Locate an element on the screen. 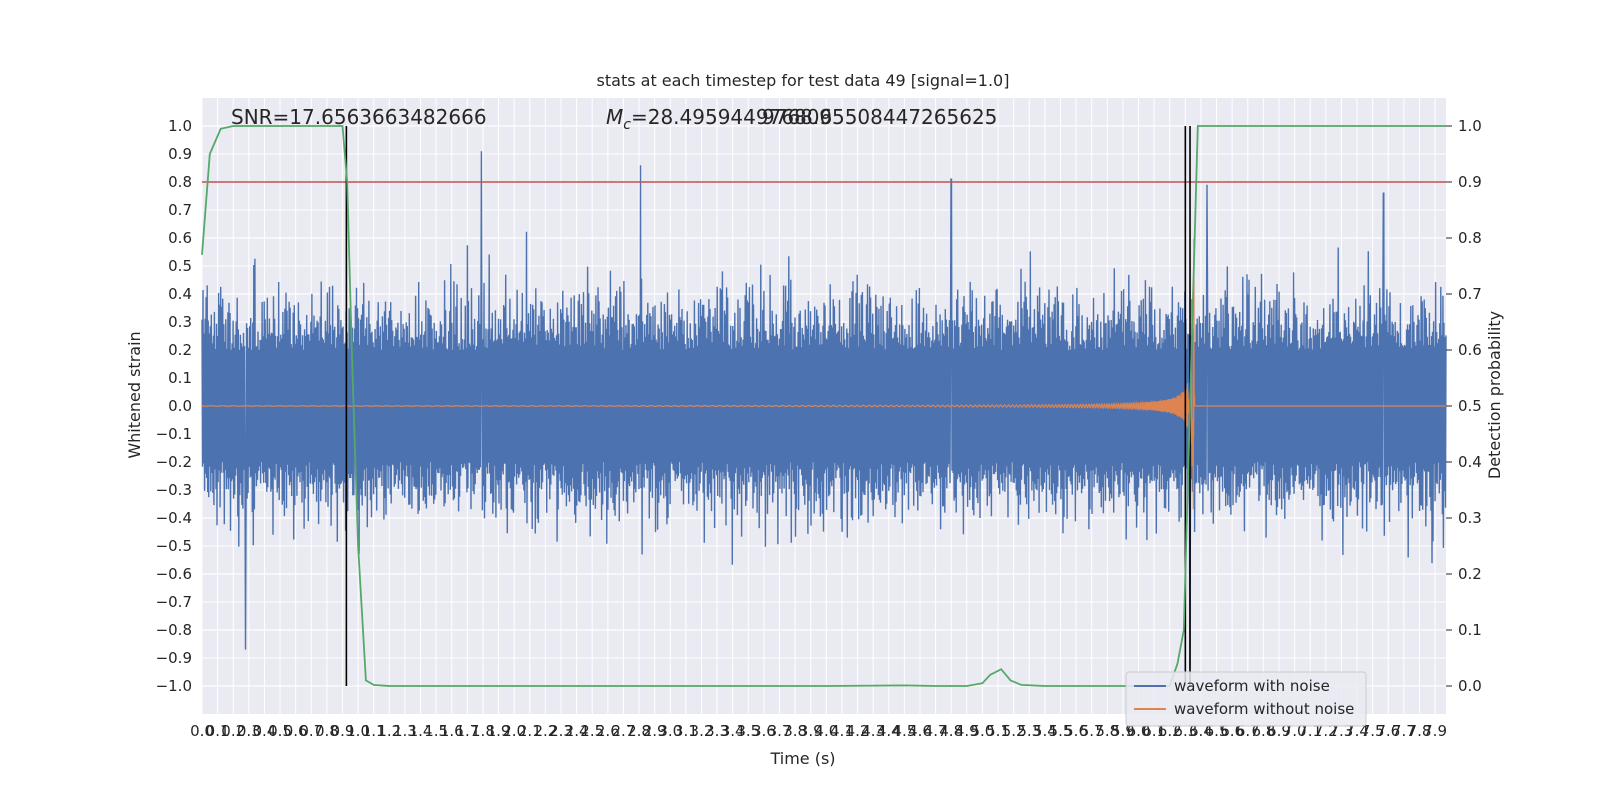 Image resolution: width=1600 pixels, height=800 pixels. x-tick-label: 1.4 is located at coordinates (421, 731).